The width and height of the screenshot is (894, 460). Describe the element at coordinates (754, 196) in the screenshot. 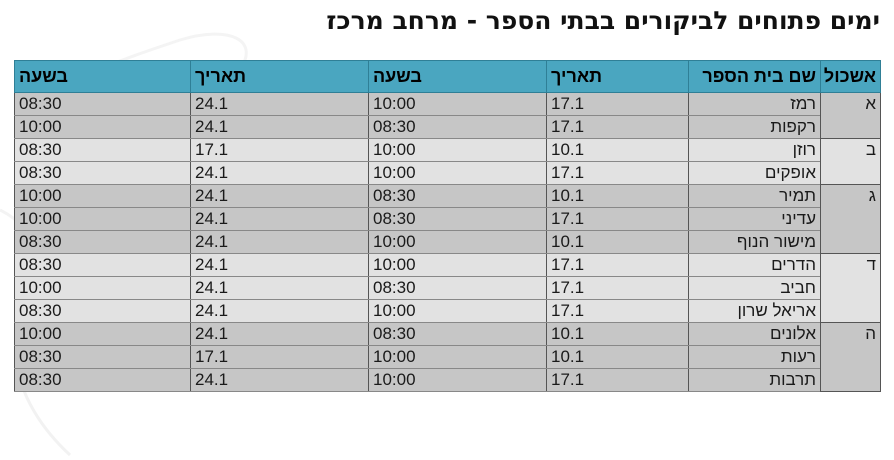

I see `school-name-cell: תמיר` at that location.